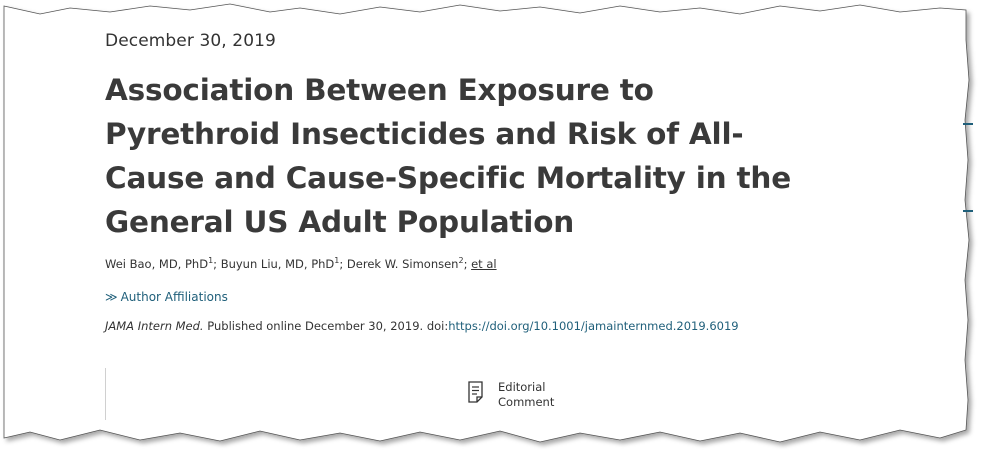  I want to click on editorial-comment-label: Editorial Comment, so click(533, 395).